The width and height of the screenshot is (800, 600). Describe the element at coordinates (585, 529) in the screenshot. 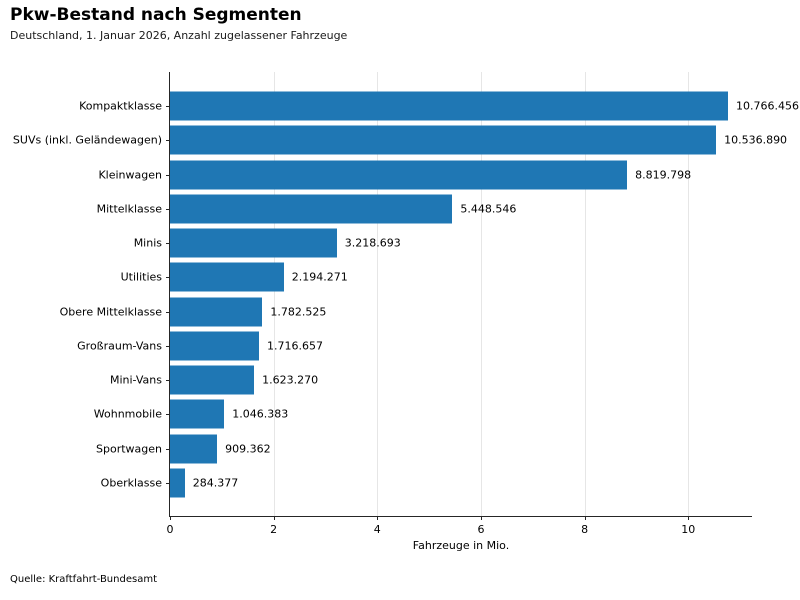

I see `x-axis-tick-label: 8` at that location.